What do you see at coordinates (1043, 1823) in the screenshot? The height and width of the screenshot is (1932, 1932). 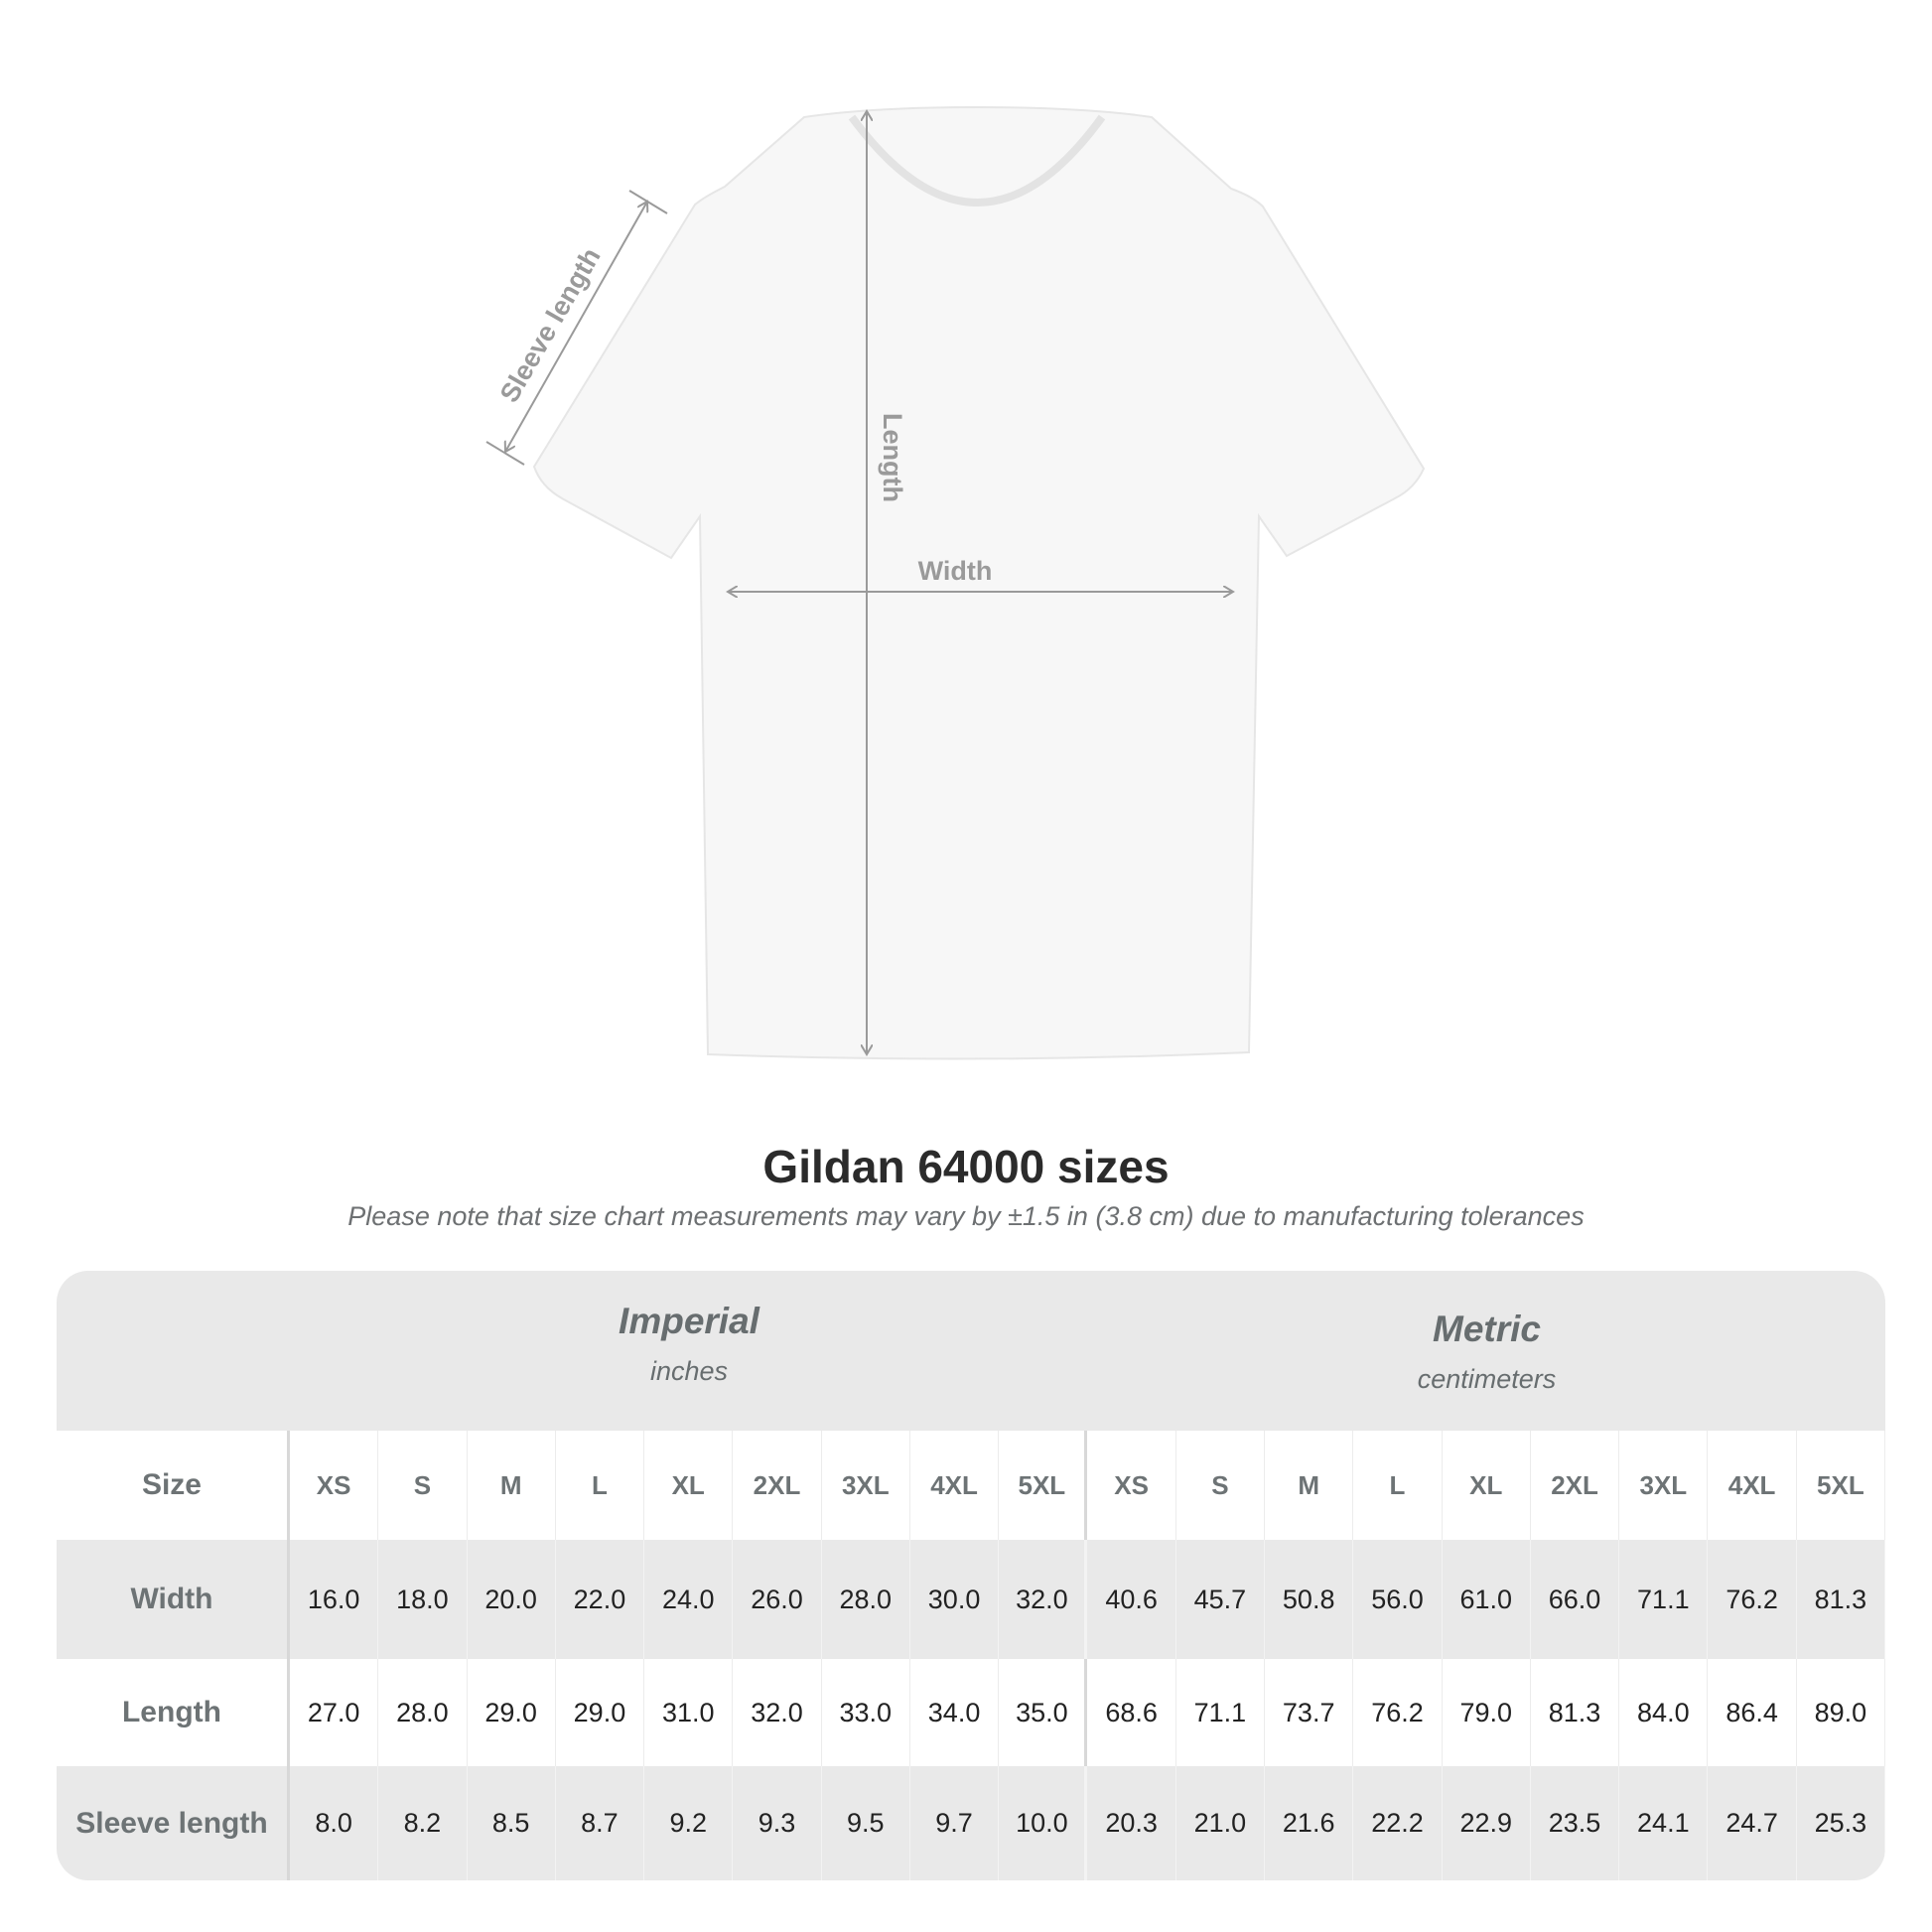 I see `table-cell: 10.0` at bounding box center [1043, 1823].